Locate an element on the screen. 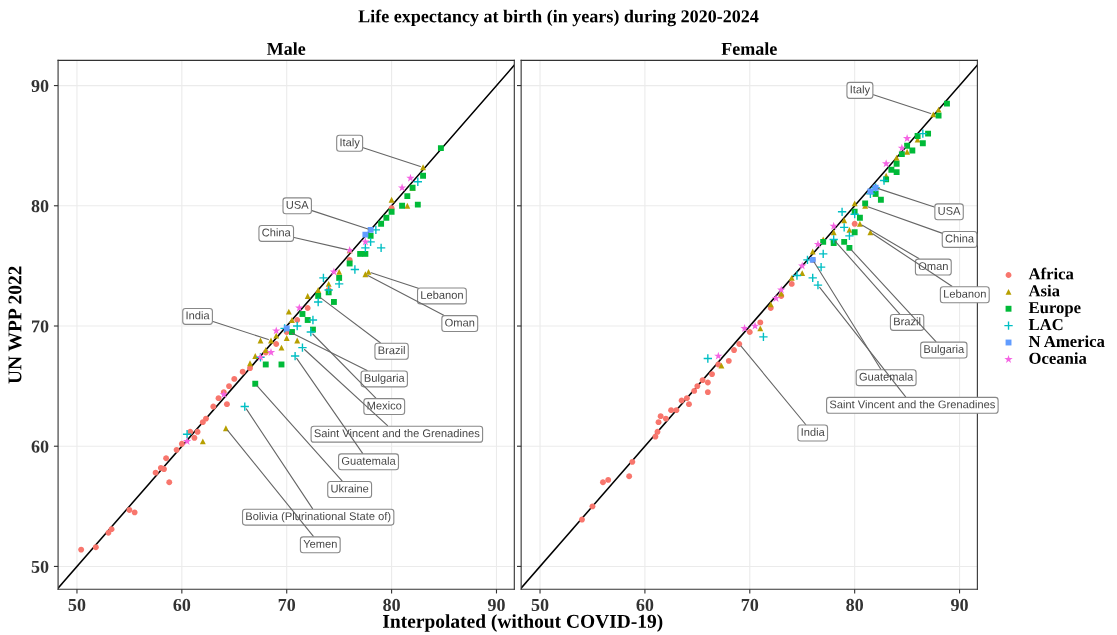 This screenshot has height=635, width=1117. chart-subtitle: Female is located at coordinates (749, 48).